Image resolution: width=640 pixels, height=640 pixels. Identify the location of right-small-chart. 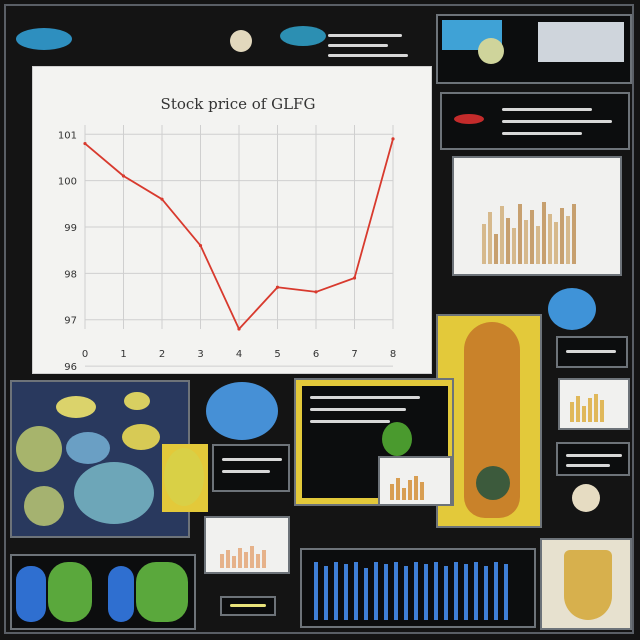
(594, 404).